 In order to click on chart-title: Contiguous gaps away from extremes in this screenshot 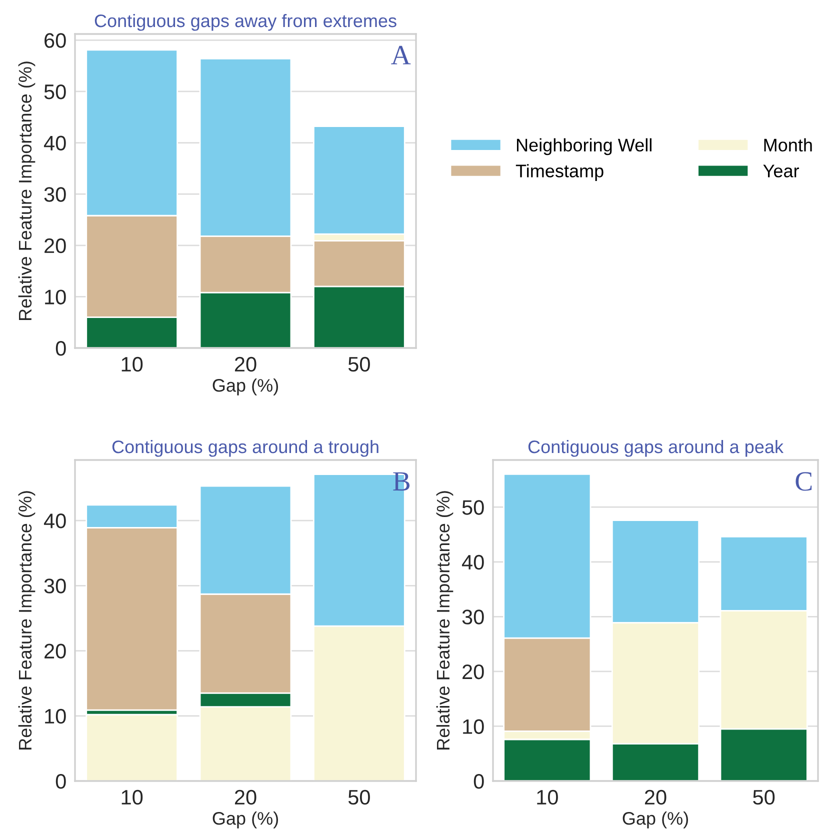, I will do `click(245, 22)`.